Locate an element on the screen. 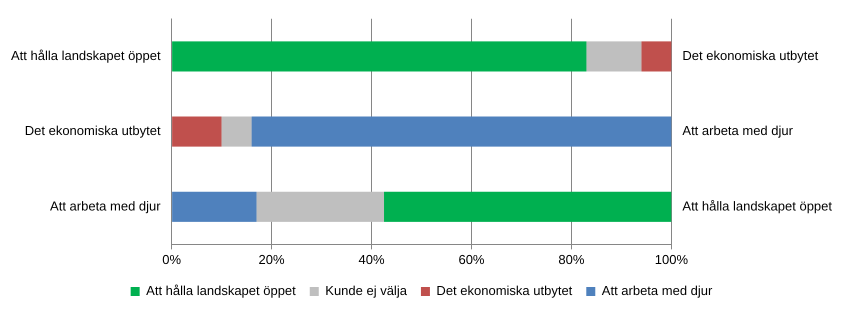 The image size is (853, 317). legend-label: Att arbeta med djur is located at coordinates (658, 290).